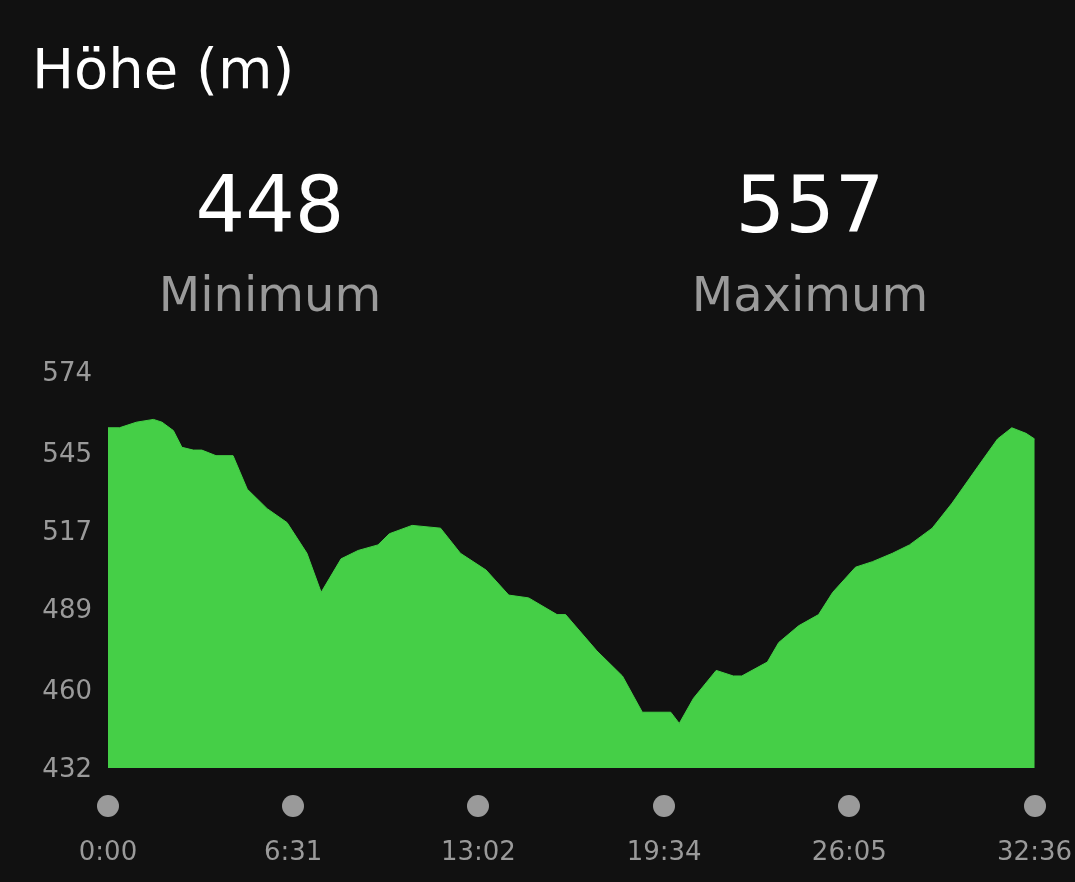 The height and width of the screenshot is (882, 1075). I want to click on y-tick-label: 432, so click(67, 768).